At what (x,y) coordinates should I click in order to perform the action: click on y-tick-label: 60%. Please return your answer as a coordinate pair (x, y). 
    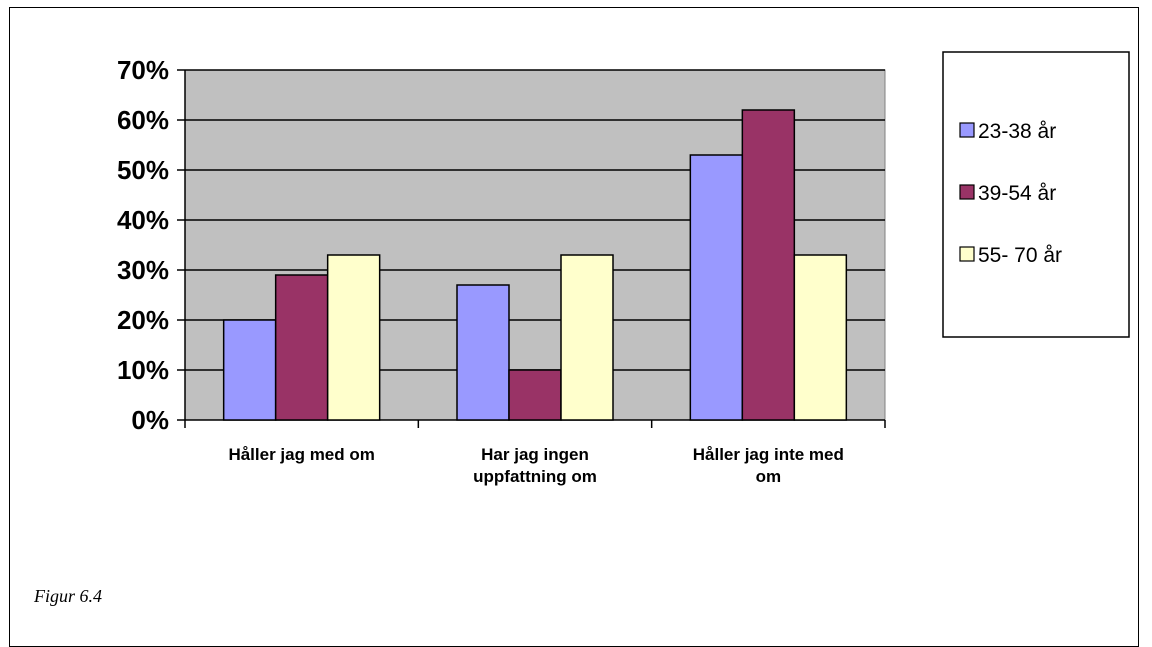
    Looking at the image, I should click on (143, 120).